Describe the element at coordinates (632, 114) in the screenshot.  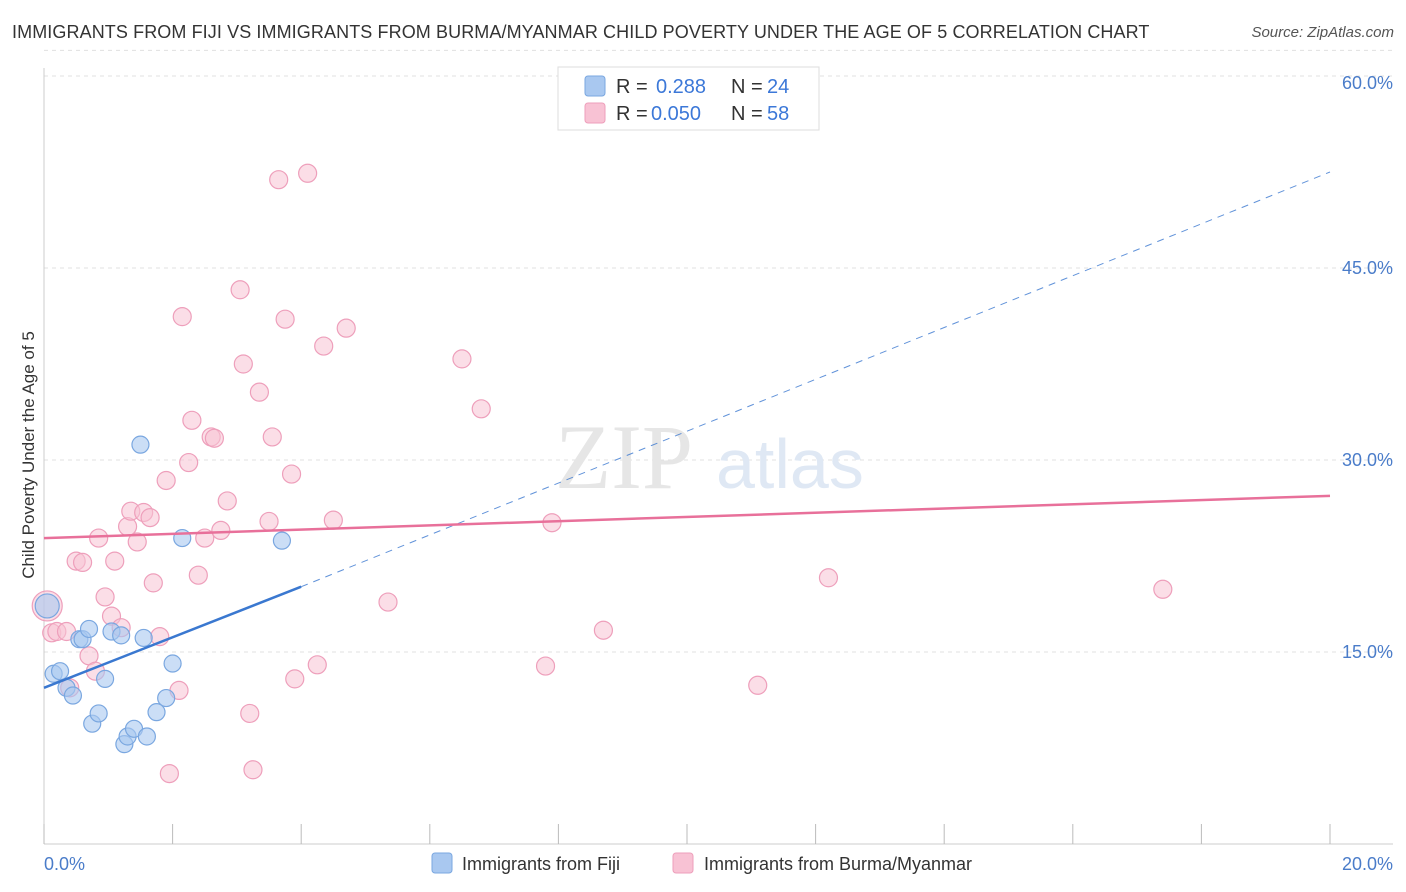
I see `legend-burma-r-label: R =` at that location.